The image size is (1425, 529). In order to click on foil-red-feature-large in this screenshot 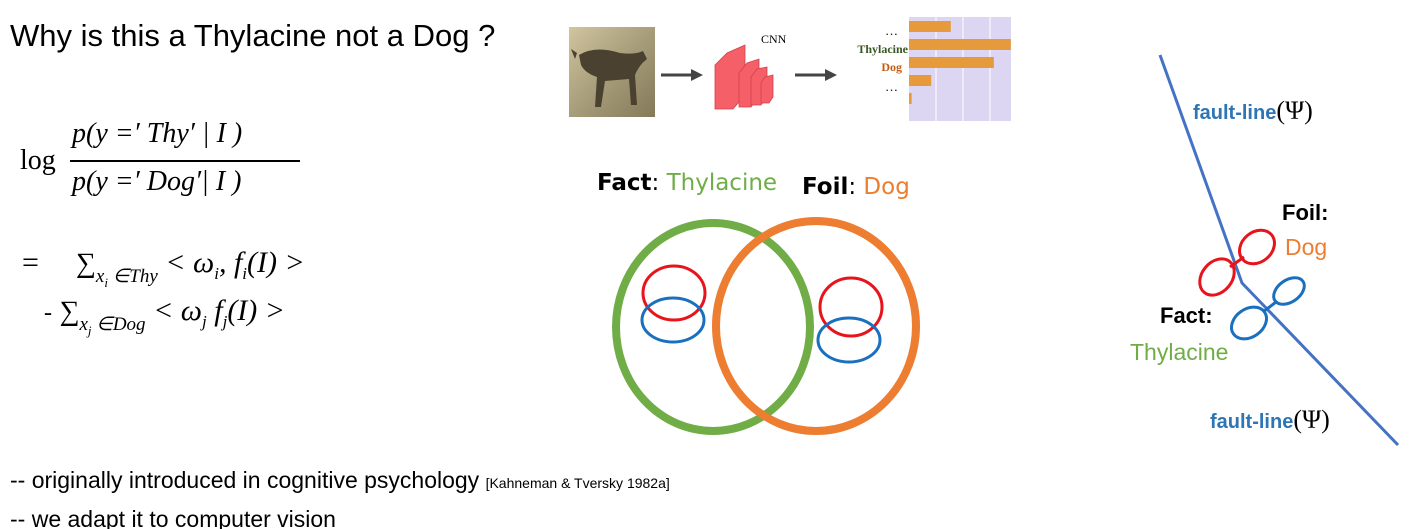, I will do `click(1217, 277)`.